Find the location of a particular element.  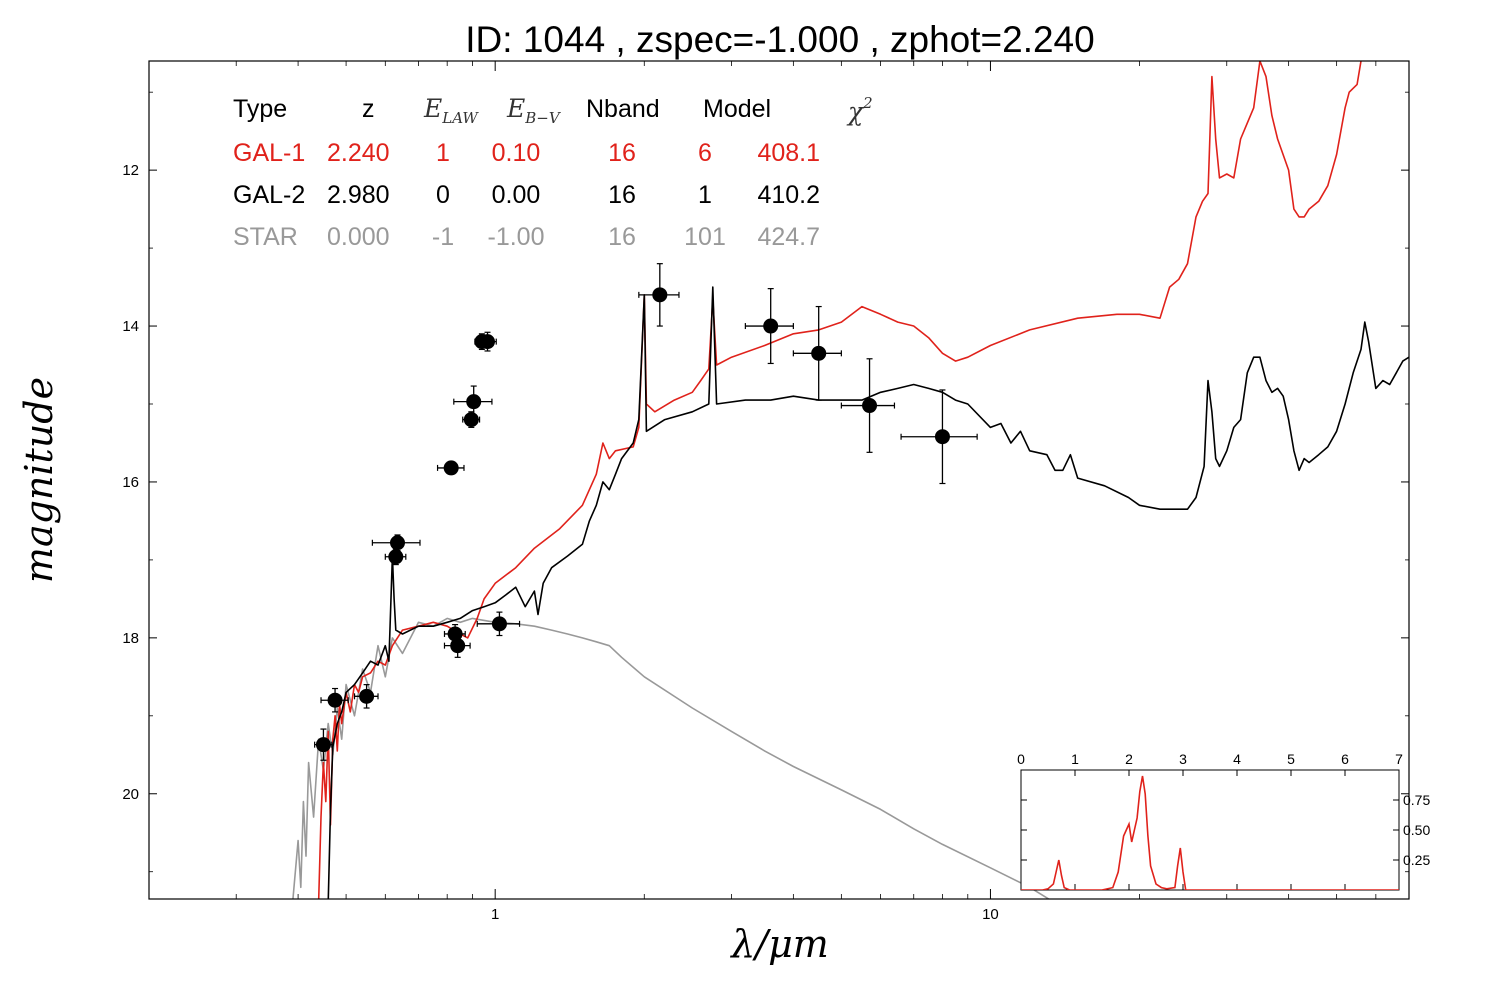

table-cell: 408.1 is located at coordinates (788, 153).